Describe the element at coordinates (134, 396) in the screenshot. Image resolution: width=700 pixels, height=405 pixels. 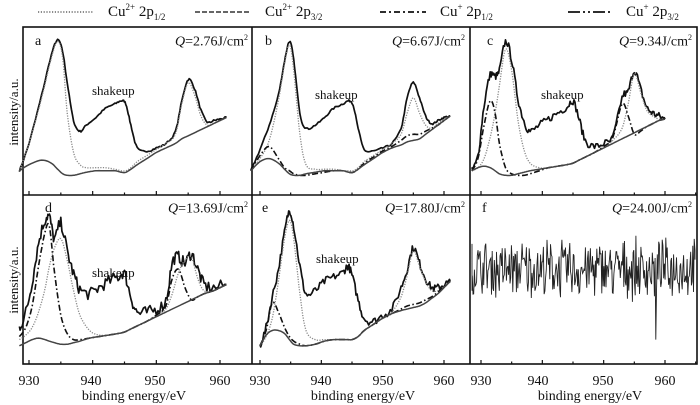
I see `x-axis-label-d: binding energy/eV` at that location.